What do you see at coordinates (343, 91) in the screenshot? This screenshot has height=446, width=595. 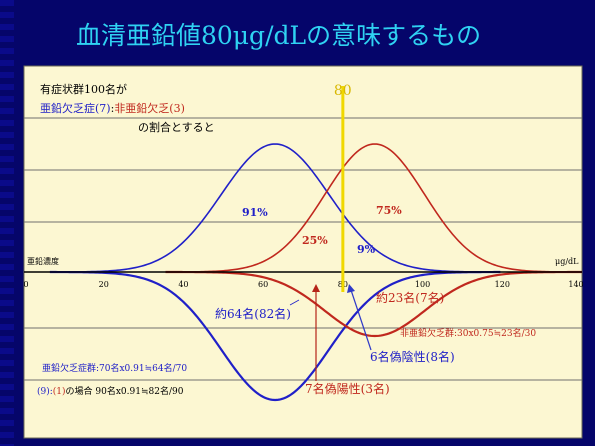 I see `cutoff-label: 80` at bounding box center [343, 91].